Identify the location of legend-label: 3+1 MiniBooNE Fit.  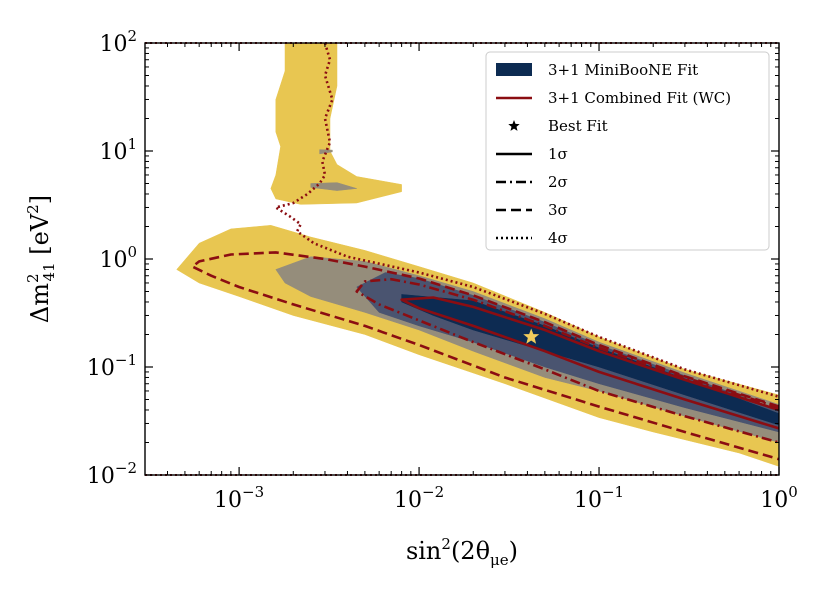
(623, 70).